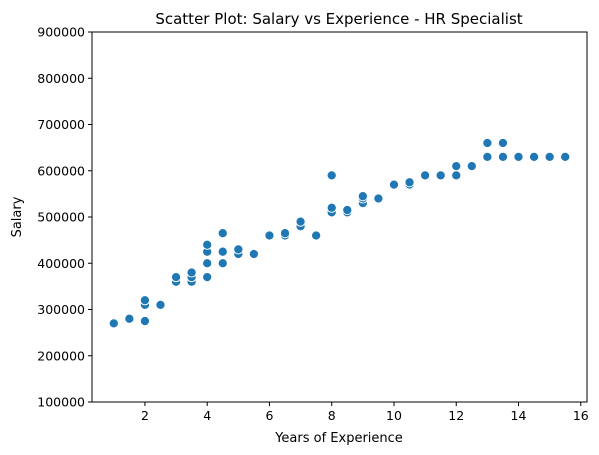 Image resolution: width=599 pixels, height=455 pixels. Describe the element at coordinates (61, 402) in the screenshot. I see `y-tick-label: 100000` at that location.